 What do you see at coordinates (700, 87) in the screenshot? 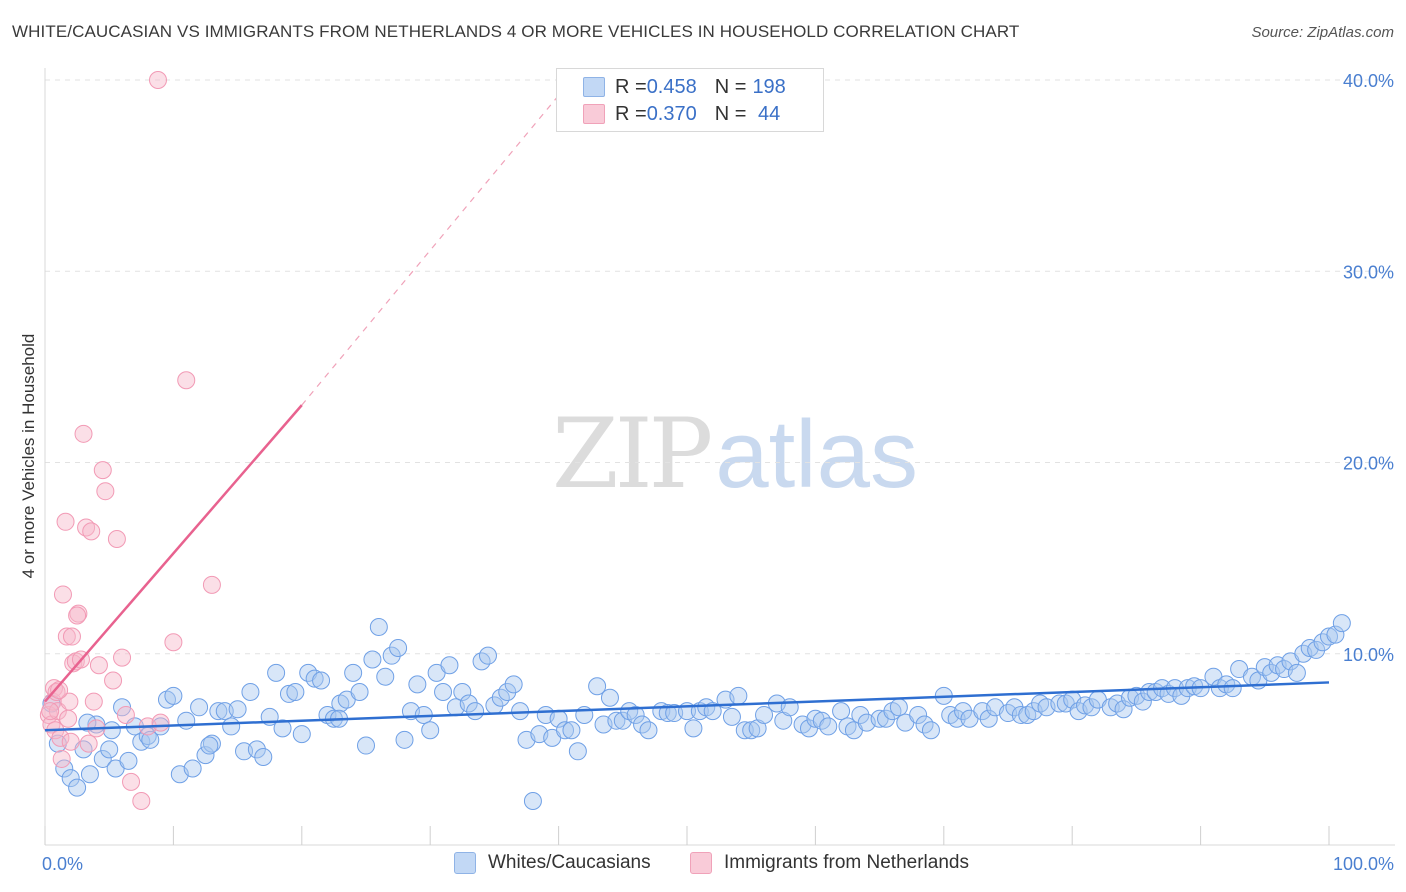
I see `legend-row-whites: R = 0.458 N = 198` at bounding box center [700, 87].